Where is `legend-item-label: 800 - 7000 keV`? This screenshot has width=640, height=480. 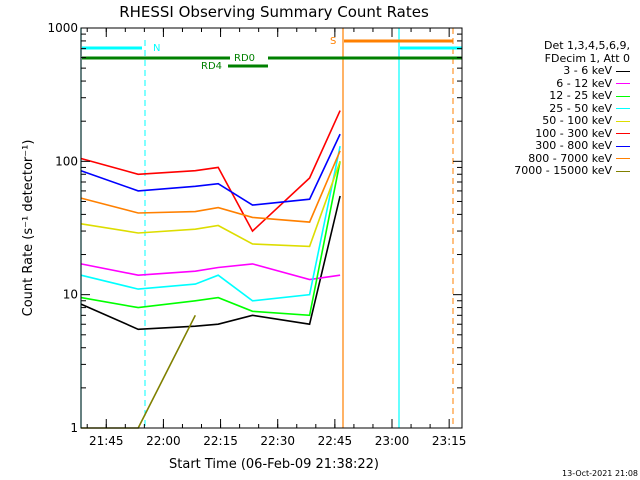
legend-item-label: 800 - 7000 keV is located at coordinates (570, 158).